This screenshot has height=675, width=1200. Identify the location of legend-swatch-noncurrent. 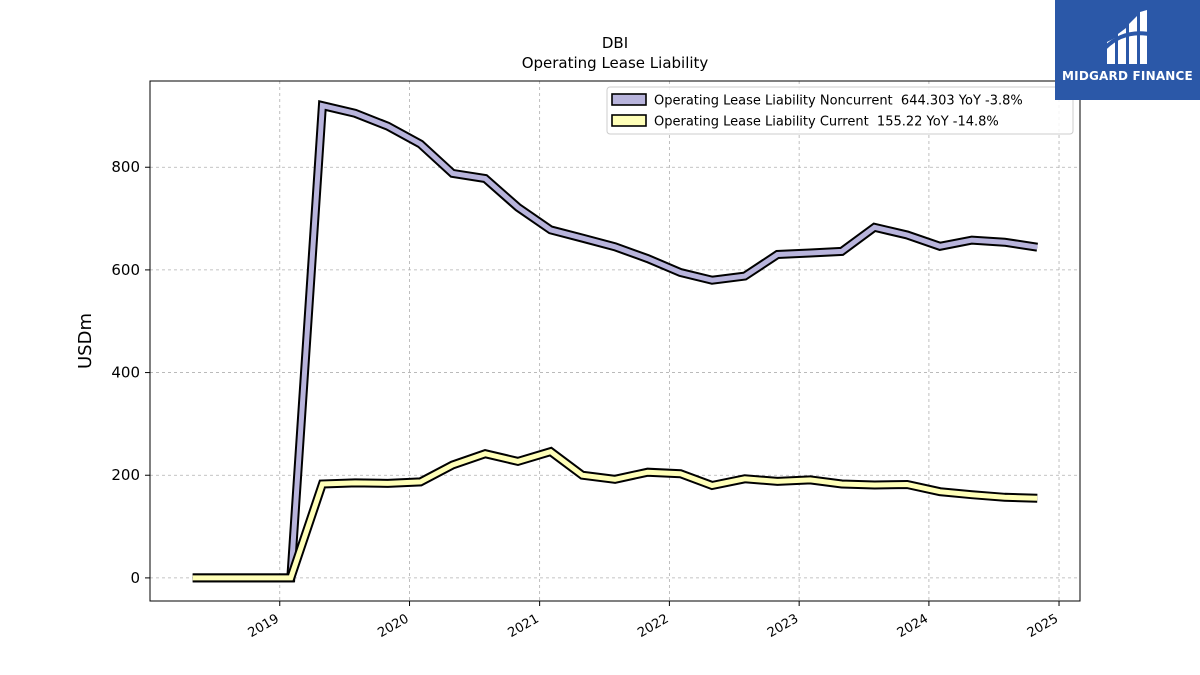
(629, 99).